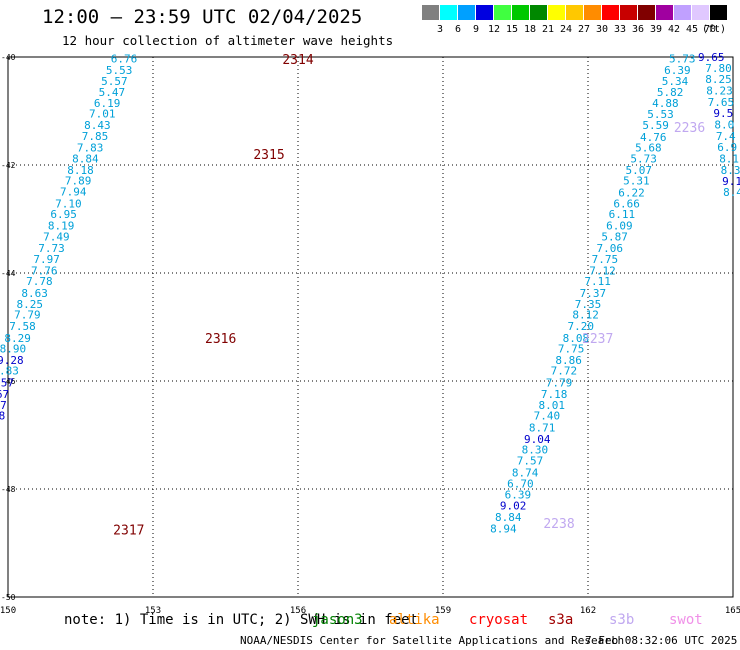  I want to click on wave-height-point: 8.0, so click(724, 125).